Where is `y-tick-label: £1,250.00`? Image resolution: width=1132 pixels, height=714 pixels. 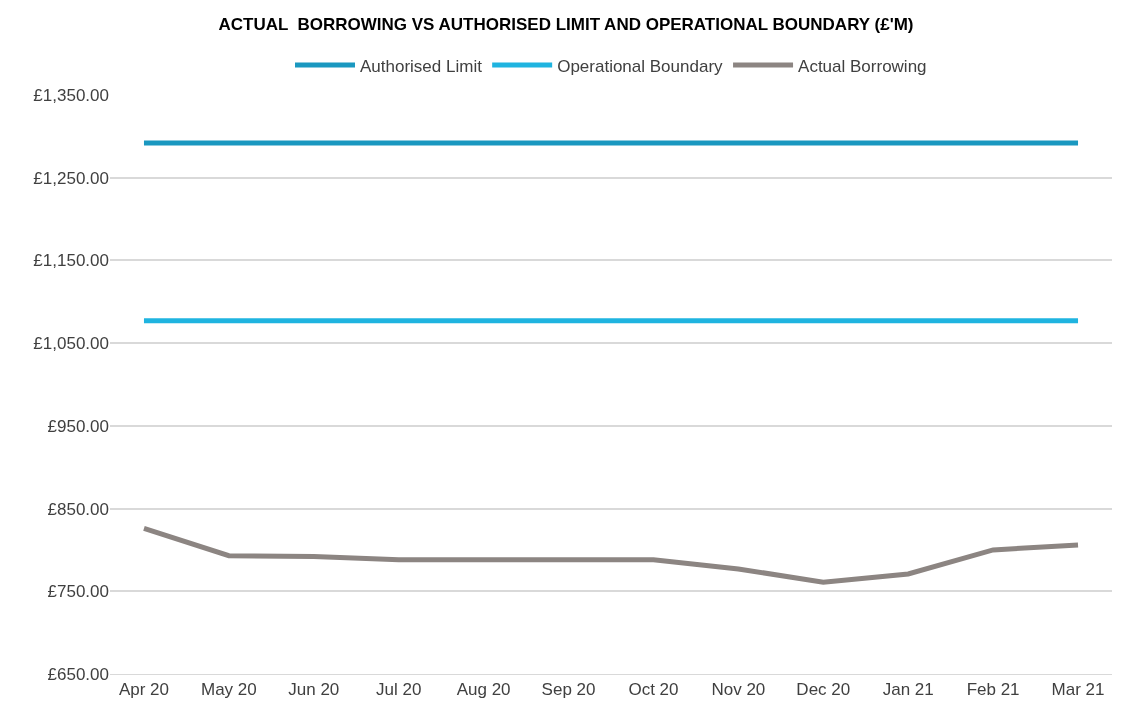
y-tick-label: £1,250.00 is located at coordinates (71, 178).